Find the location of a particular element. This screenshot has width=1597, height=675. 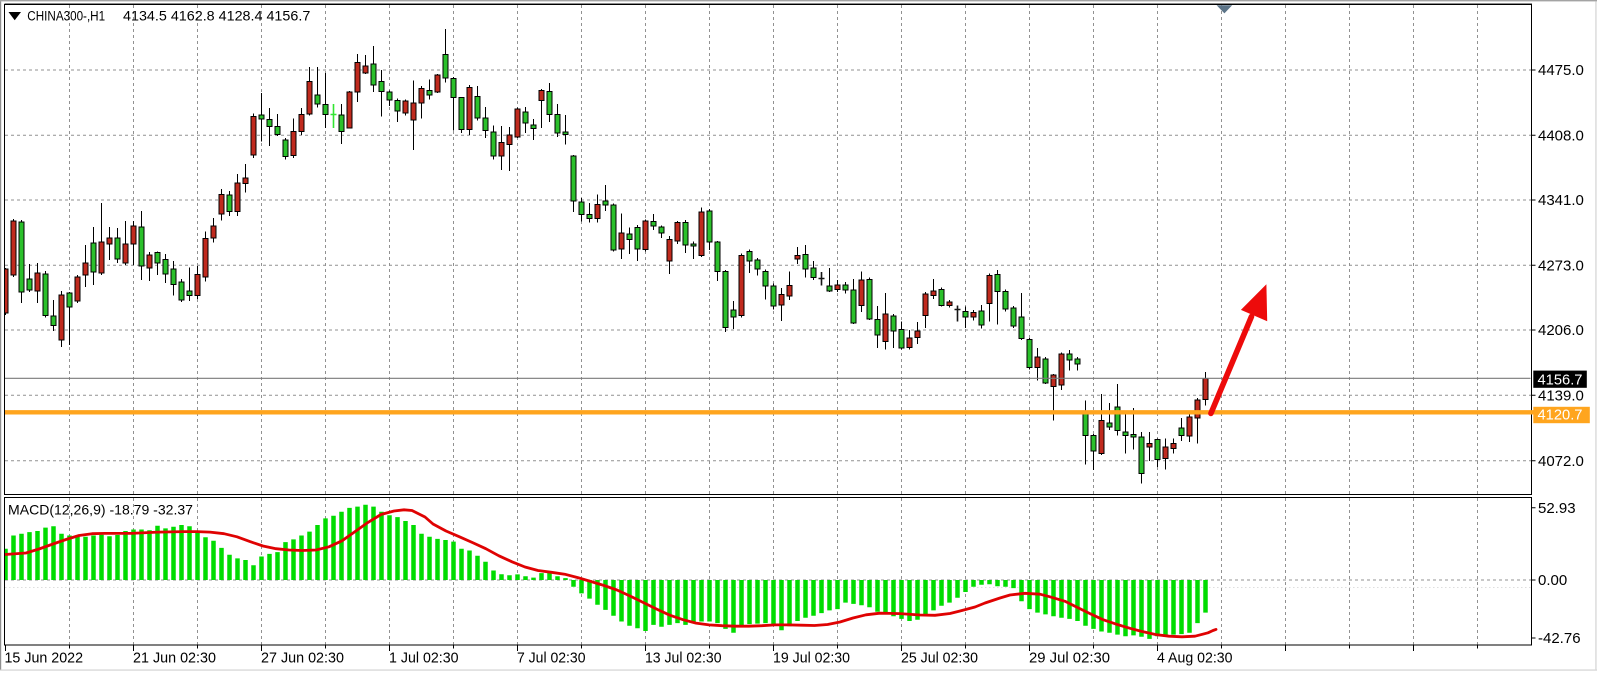

svg-text: 13 Jul 02:30 is located at coordinates (683, 657).